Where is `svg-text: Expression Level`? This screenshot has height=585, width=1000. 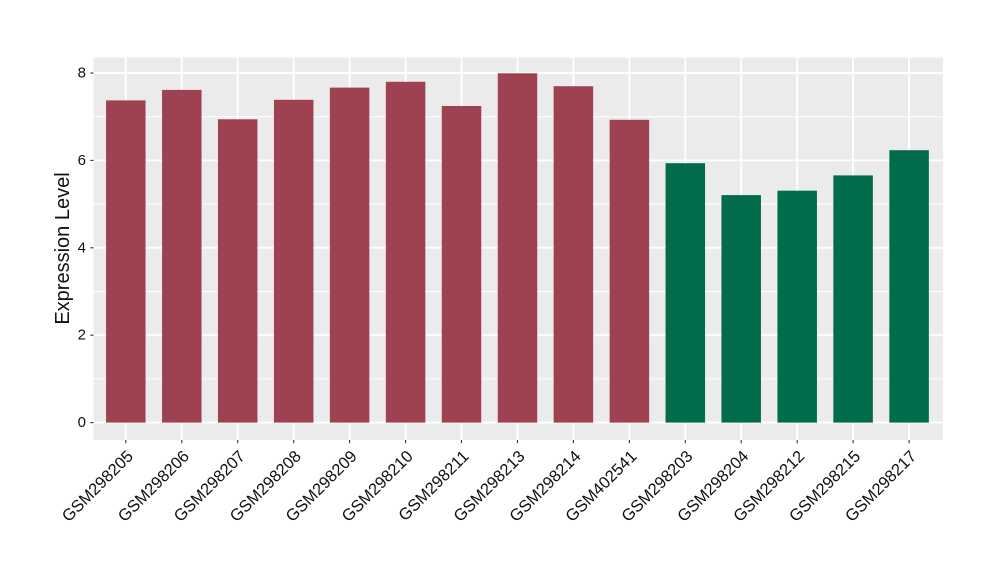 svg-text: Expression Level is located at coordinates (63, 248).